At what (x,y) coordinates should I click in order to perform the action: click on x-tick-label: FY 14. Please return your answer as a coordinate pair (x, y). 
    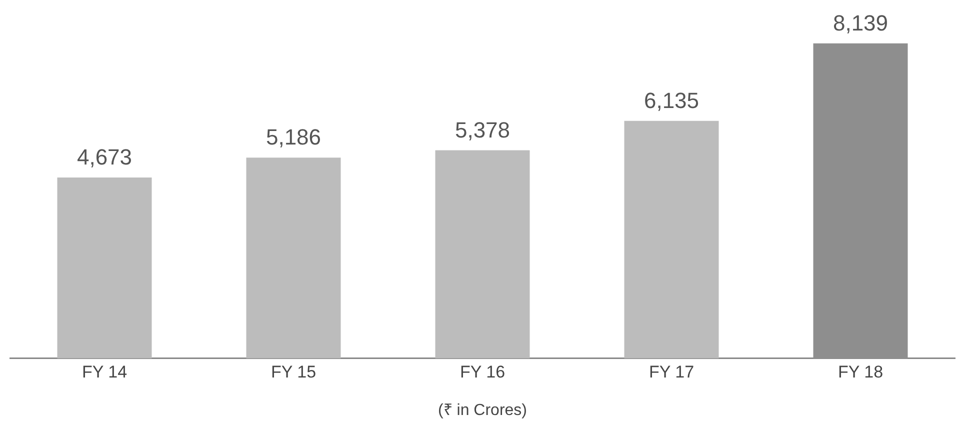
    Looking at the image, I should click on (105, 372).